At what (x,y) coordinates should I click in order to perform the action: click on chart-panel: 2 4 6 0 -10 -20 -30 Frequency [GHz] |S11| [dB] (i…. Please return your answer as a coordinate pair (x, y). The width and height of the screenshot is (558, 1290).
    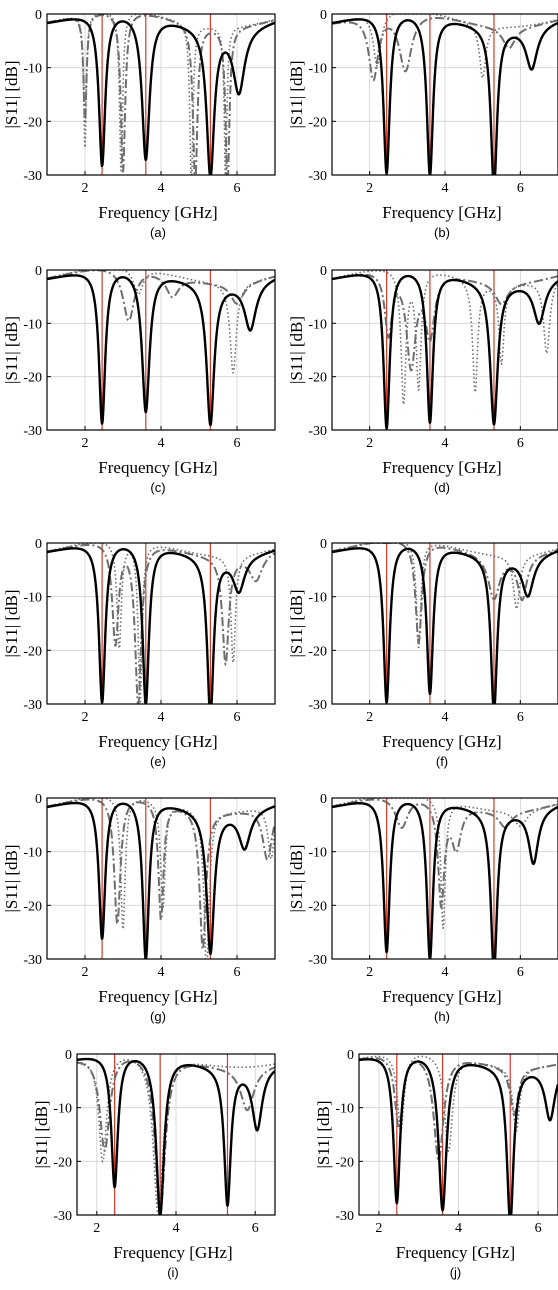
    Looking at the image, I should click on (154, 1164).